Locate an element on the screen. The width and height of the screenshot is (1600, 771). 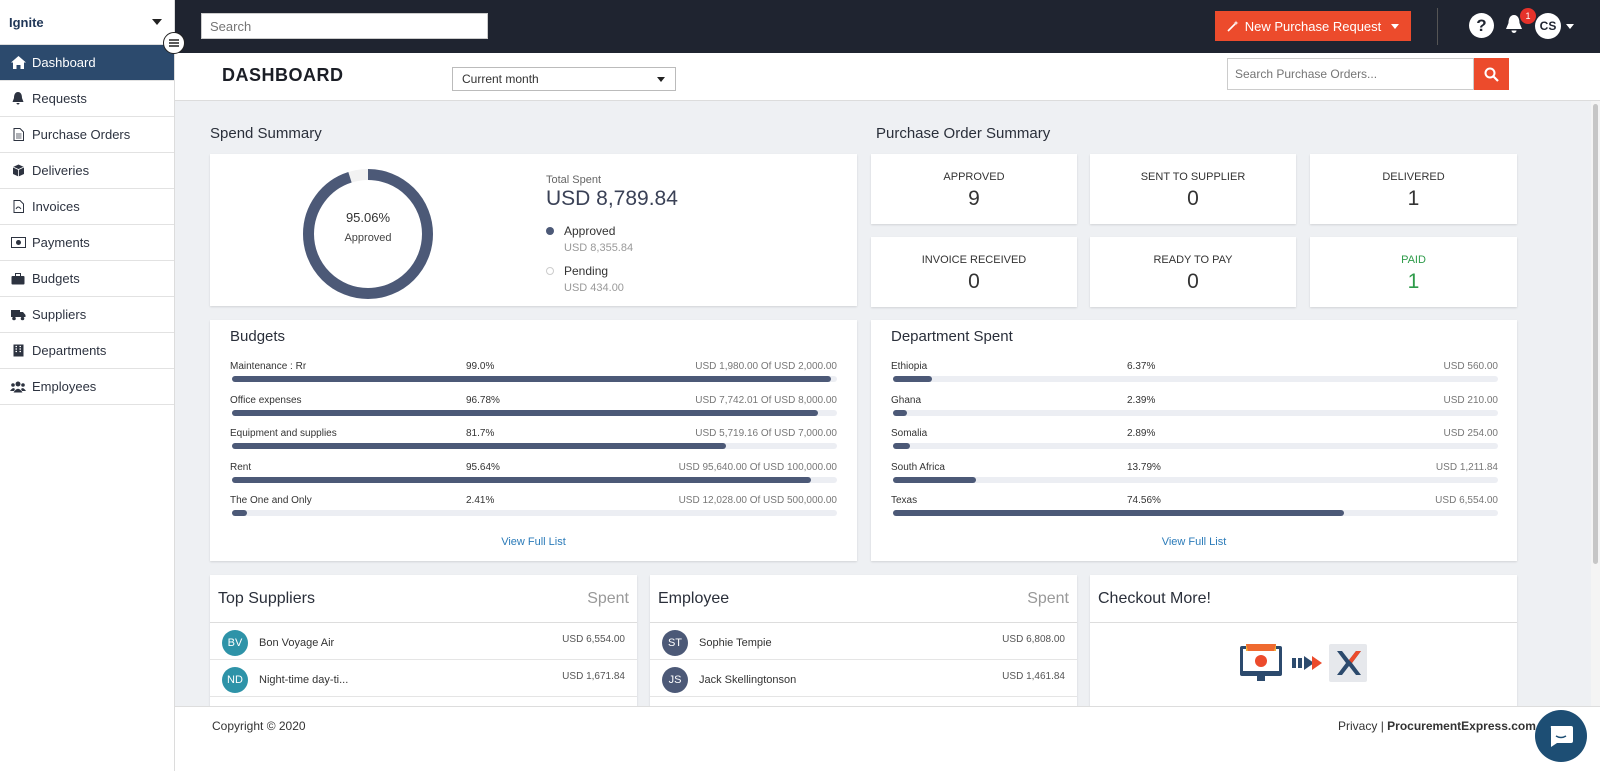
chat-button is located at coordinates (1561, 736).